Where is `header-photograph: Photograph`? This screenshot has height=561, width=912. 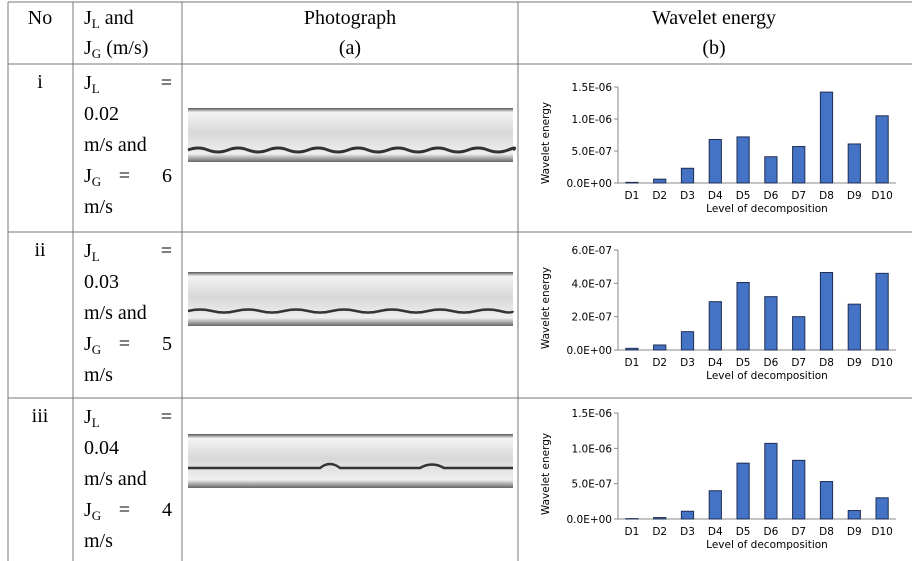 header-photograph: Photograph is located at coordinates (350, 18).